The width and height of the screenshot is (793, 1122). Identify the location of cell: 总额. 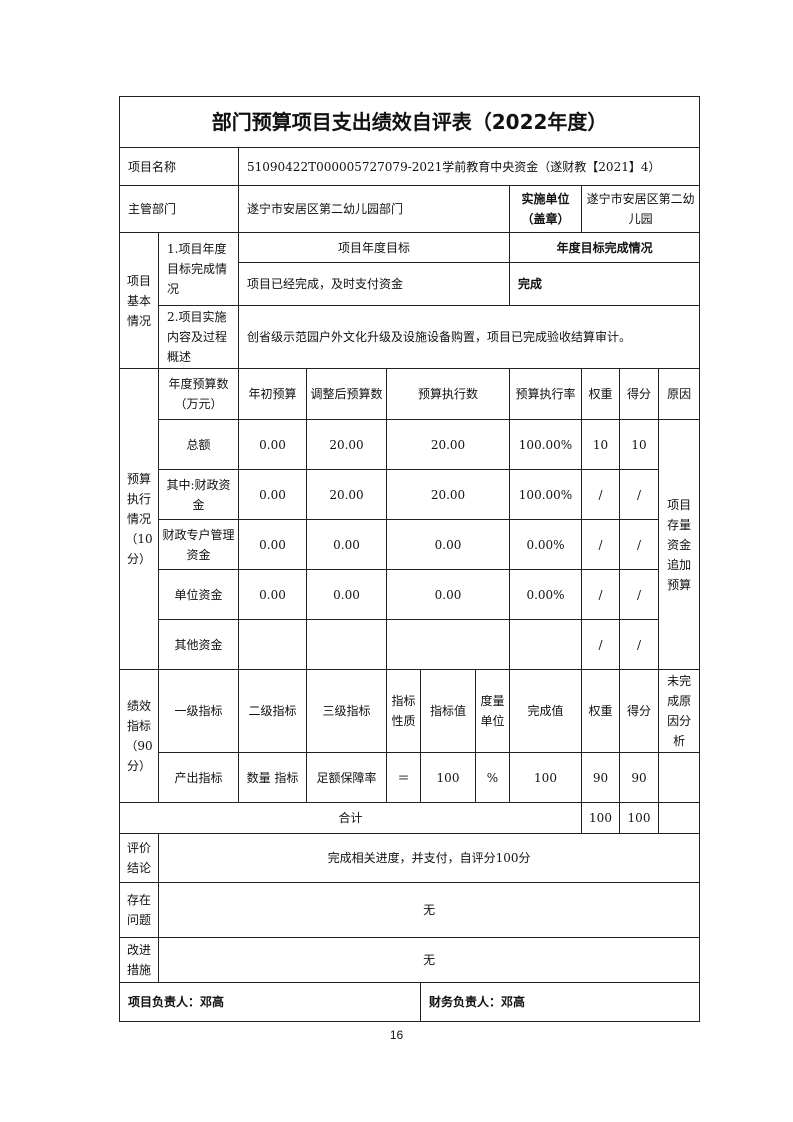
(198, 444).